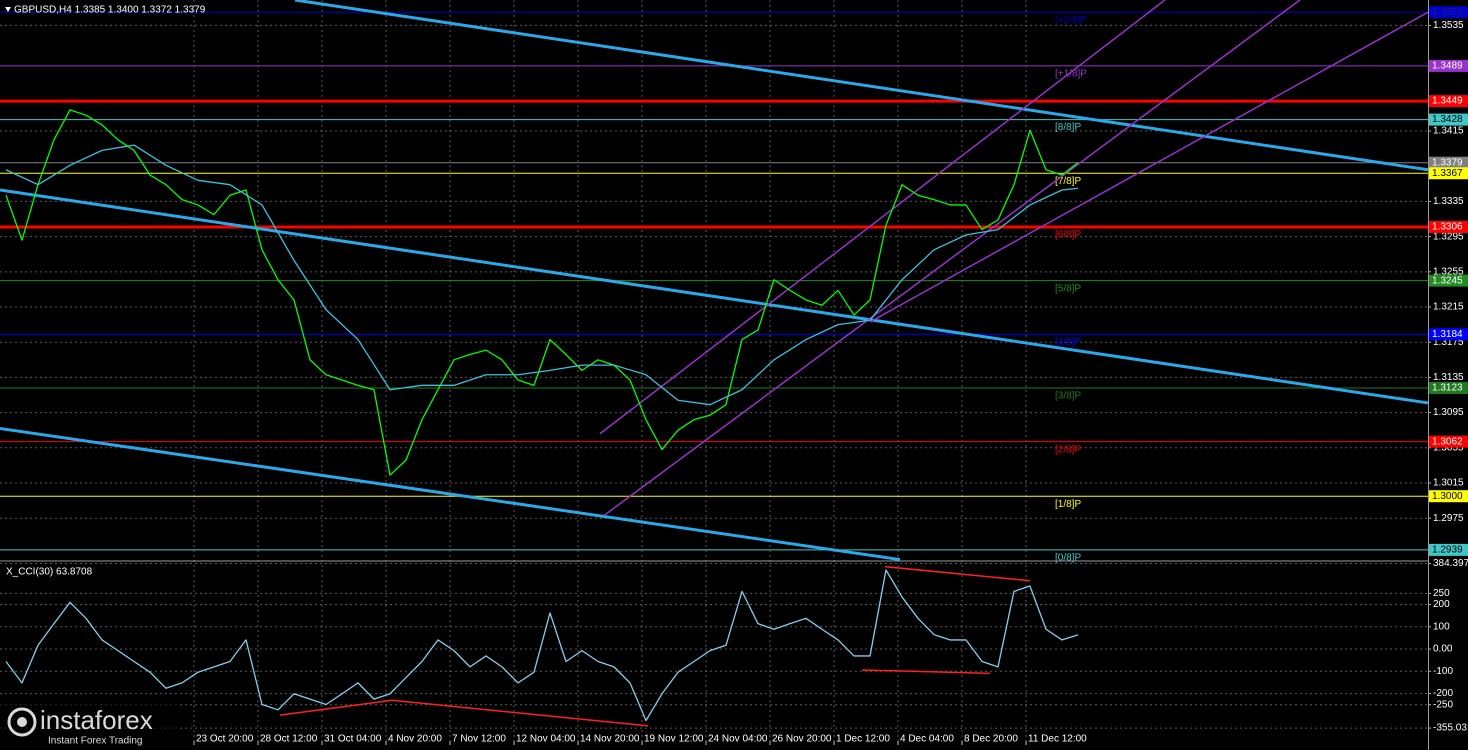 This screenshot has width=1468, height=750. What do you see at coordinates (1068, 504) in the screenshot?
I see `murrey-label: [1/8]P` at bounding box center [1068, 504].